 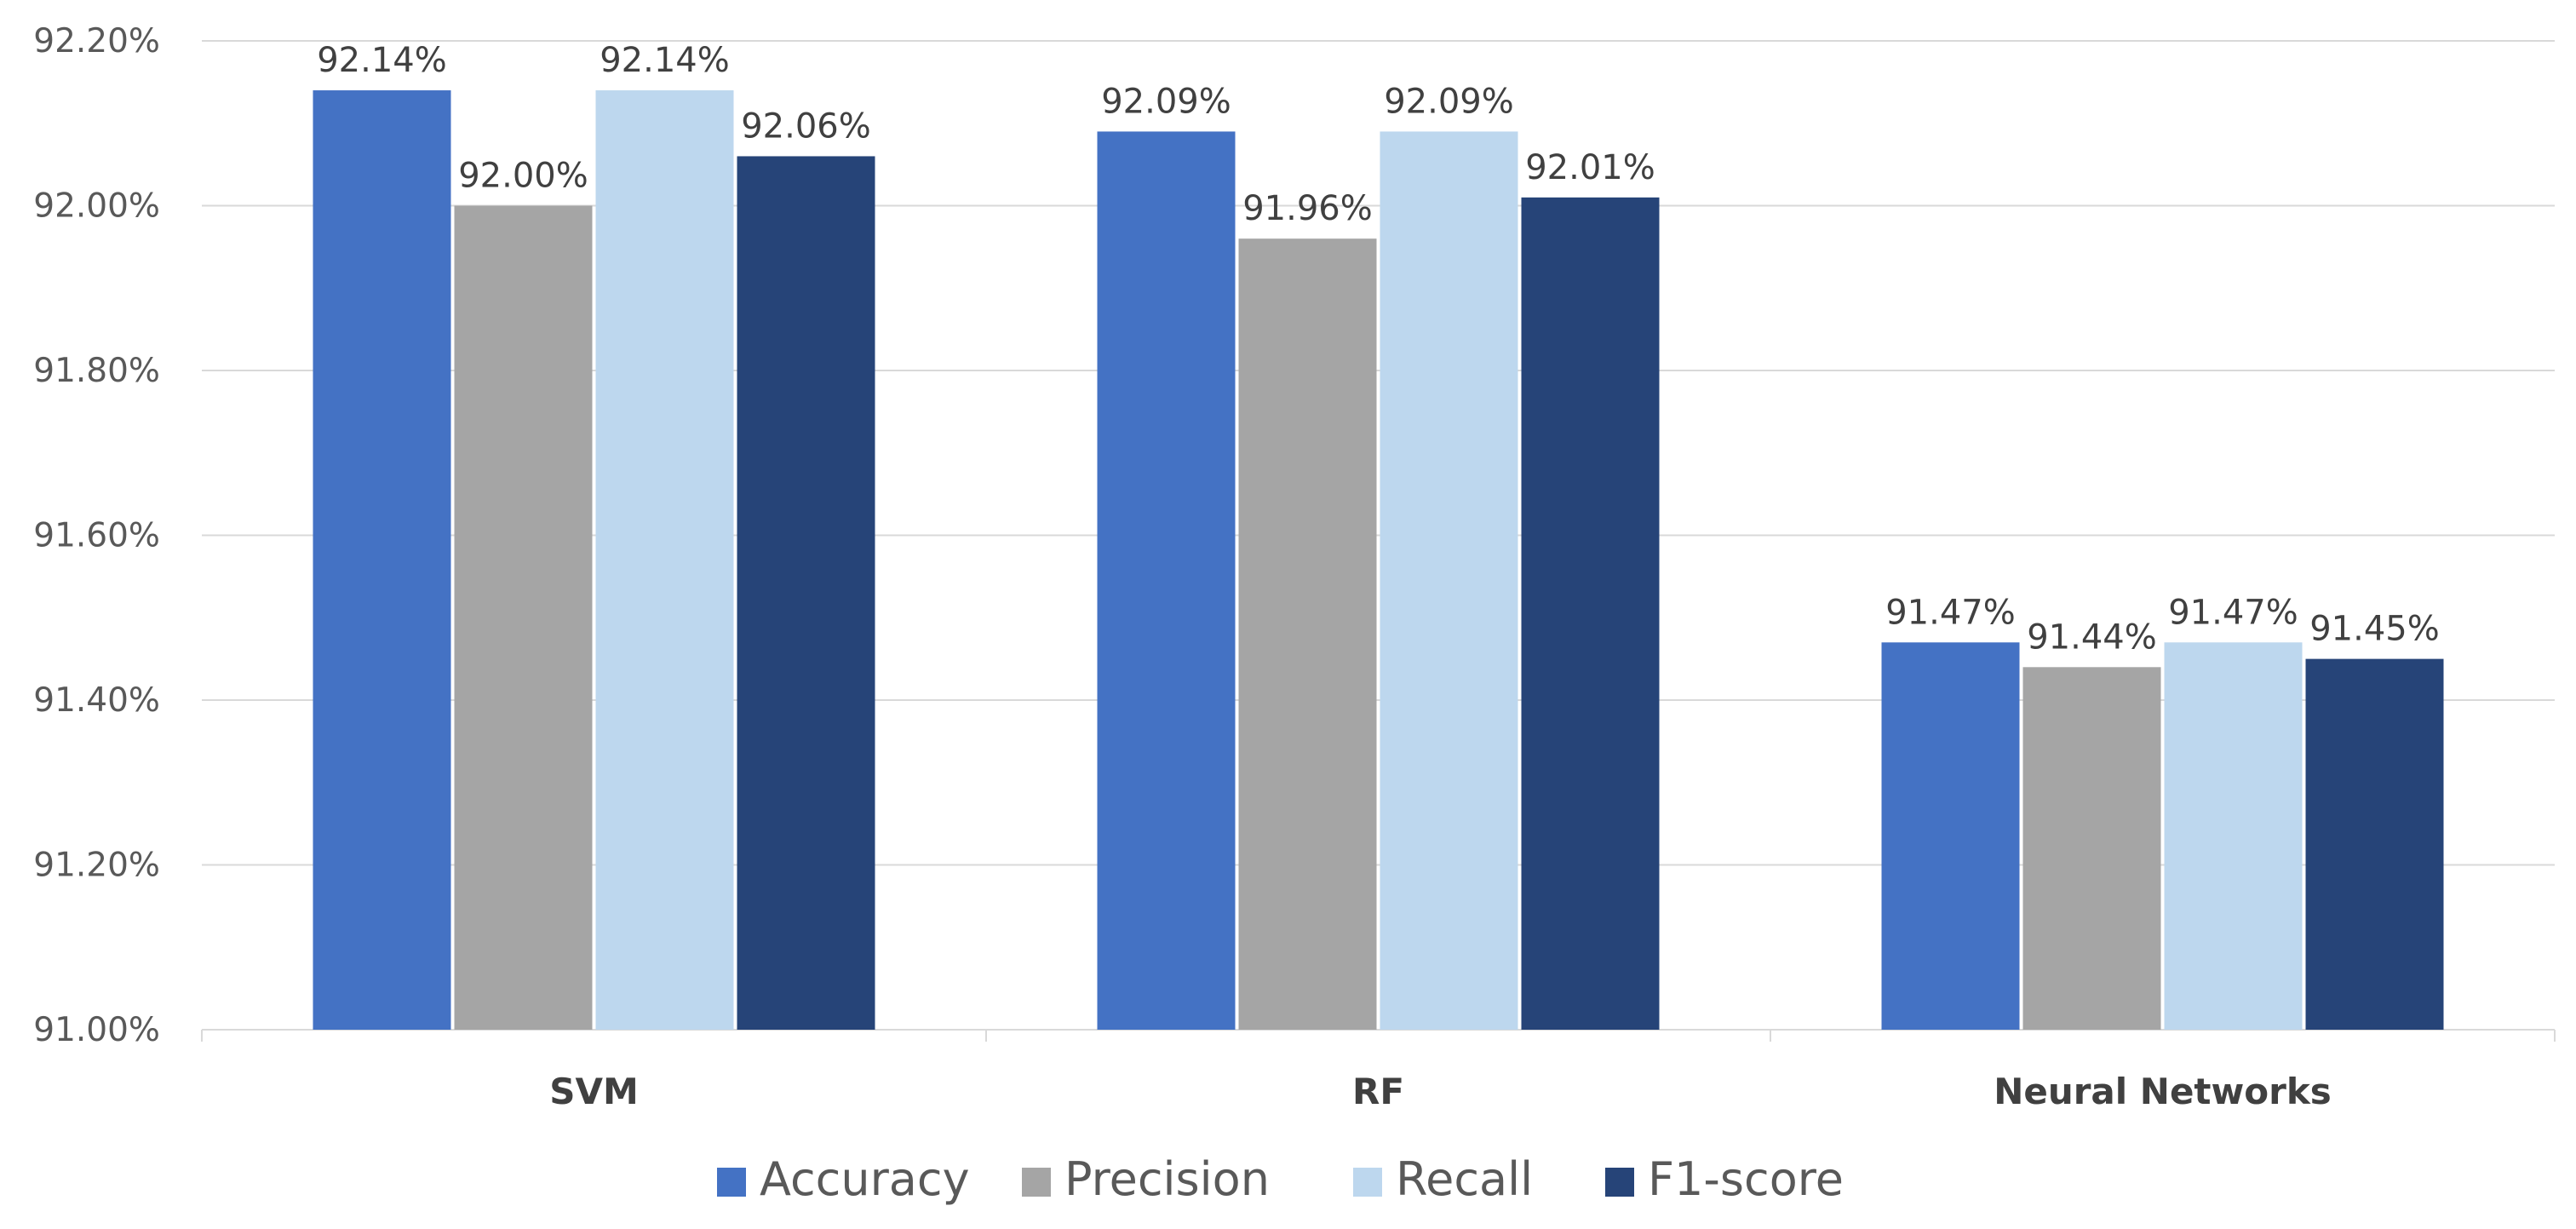 I want to click on bar-recall-neural-networks, so click(x=2233, y=836).